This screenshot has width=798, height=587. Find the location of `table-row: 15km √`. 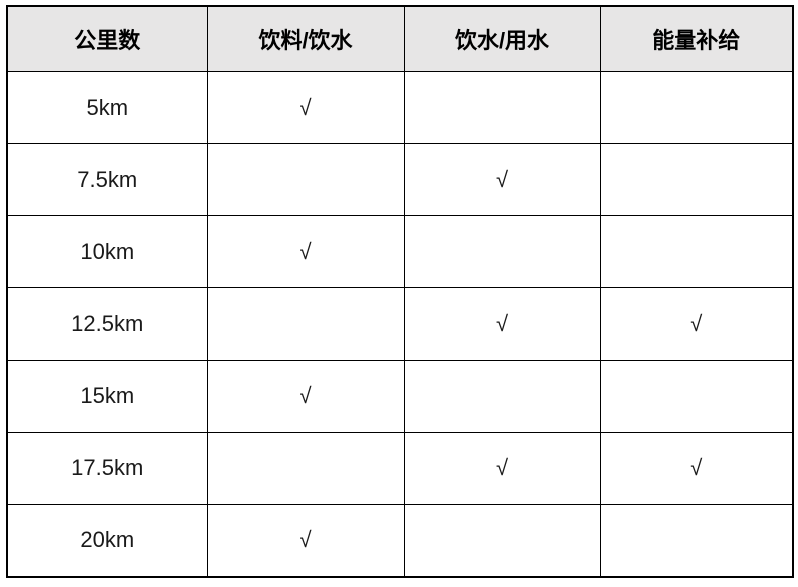

table-row: 15km √ is located at coordinates (400, 396).